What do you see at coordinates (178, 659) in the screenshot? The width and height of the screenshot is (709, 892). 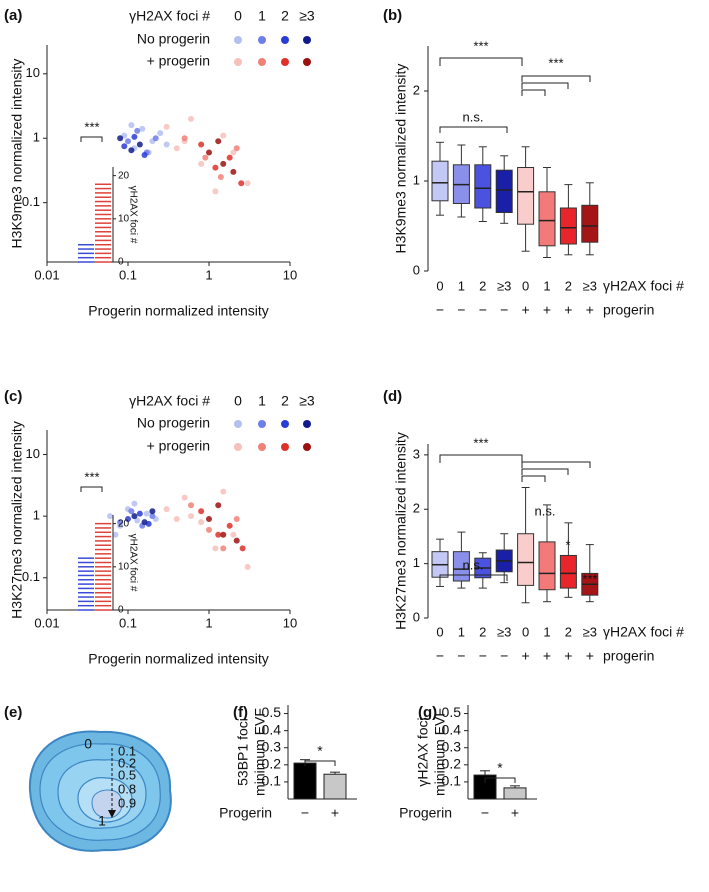 I see `x-axis-label: Progerin normalized intensity` at bounding box center [178, 659].